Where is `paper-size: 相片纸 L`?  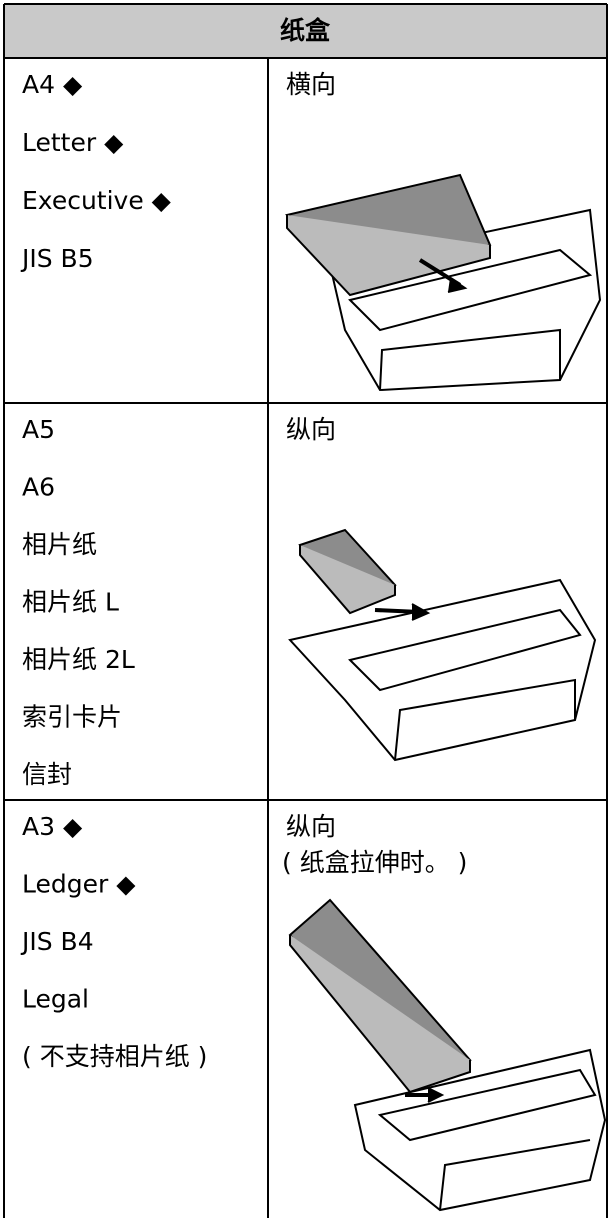
paper-size: 相片纸 L is located at coordinates (70, 602).